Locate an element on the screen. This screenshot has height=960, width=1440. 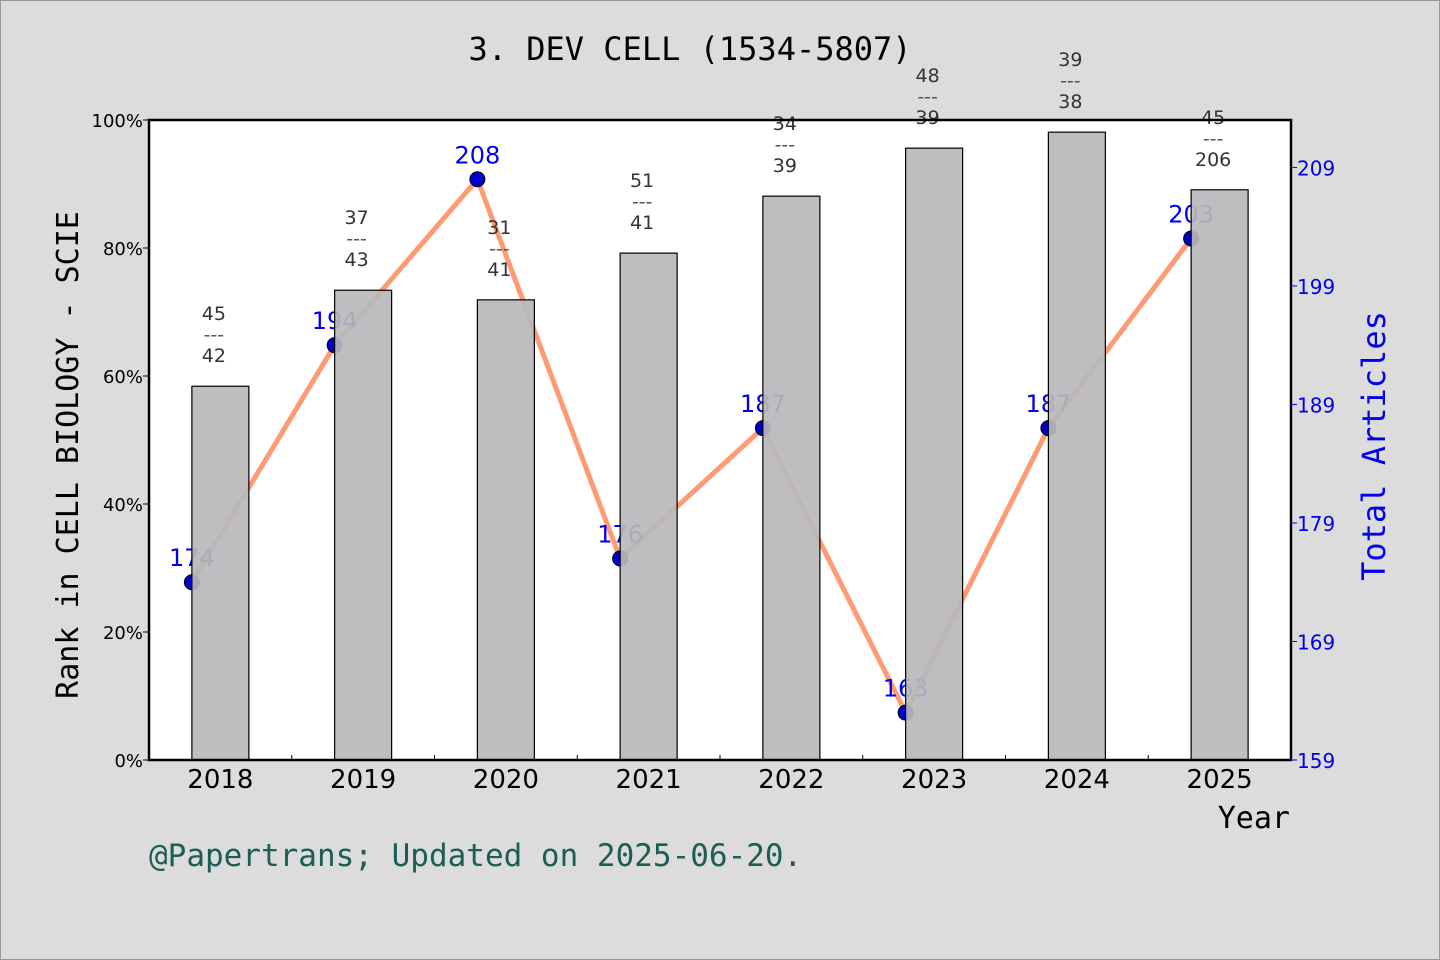
y2-tick-label: 169 is located at coordinates (1316, 642).